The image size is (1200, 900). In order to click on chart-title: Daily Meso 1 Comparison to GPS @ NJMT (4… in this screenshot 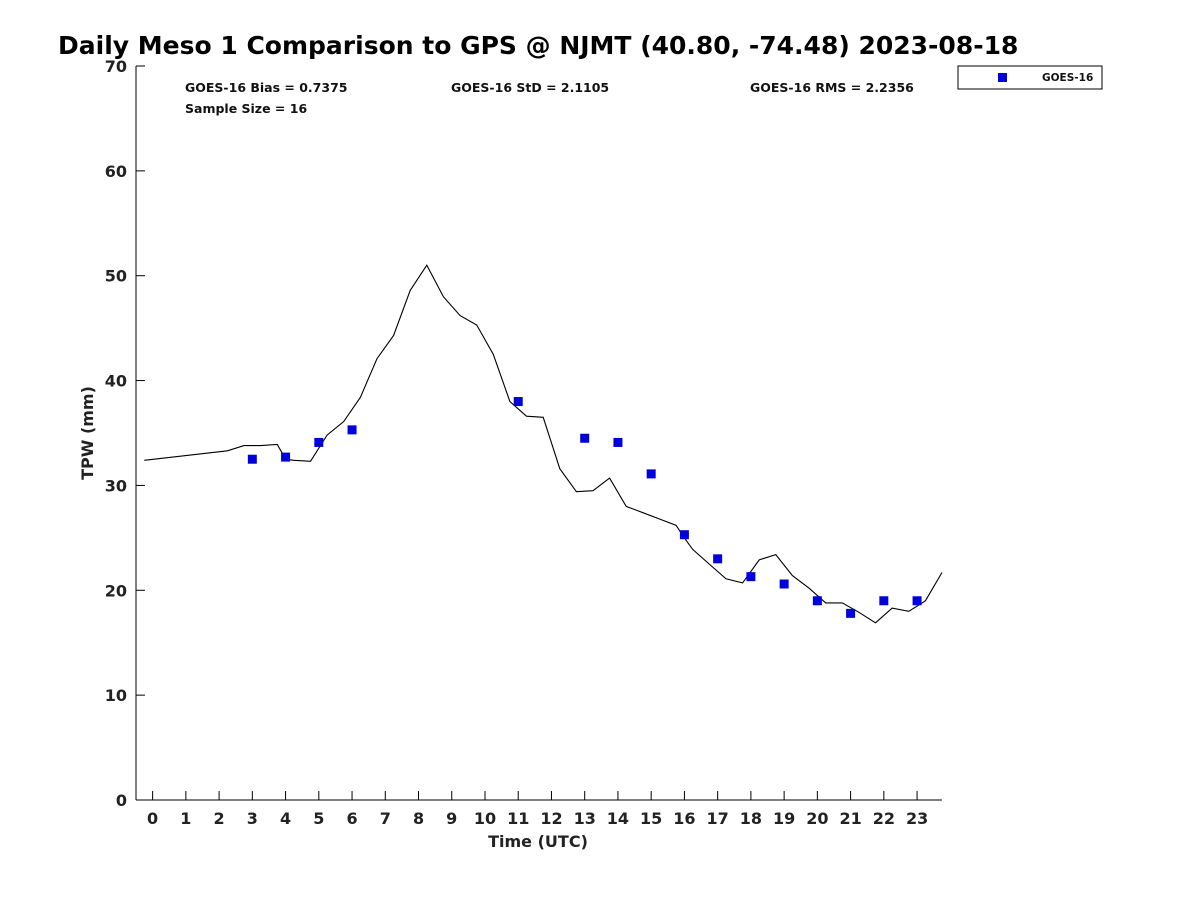, I will do `click(538, 45)`.